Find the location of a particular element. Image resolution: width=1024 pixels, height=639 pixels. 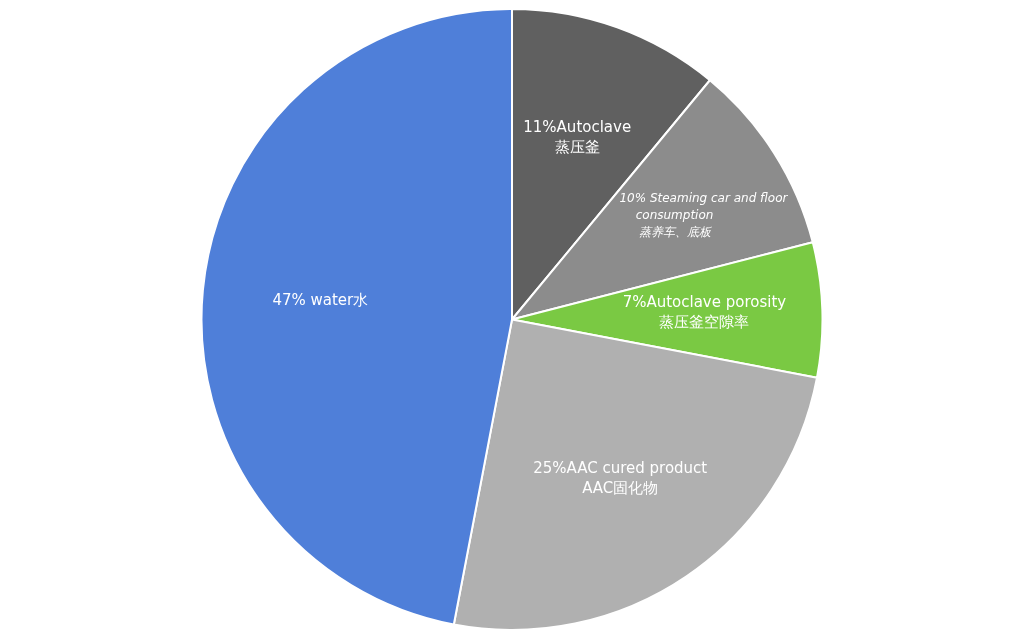

slice-label: 10% Steaming car and floor consumption 蒸养车、底板 is located at coordinates (704, 215).